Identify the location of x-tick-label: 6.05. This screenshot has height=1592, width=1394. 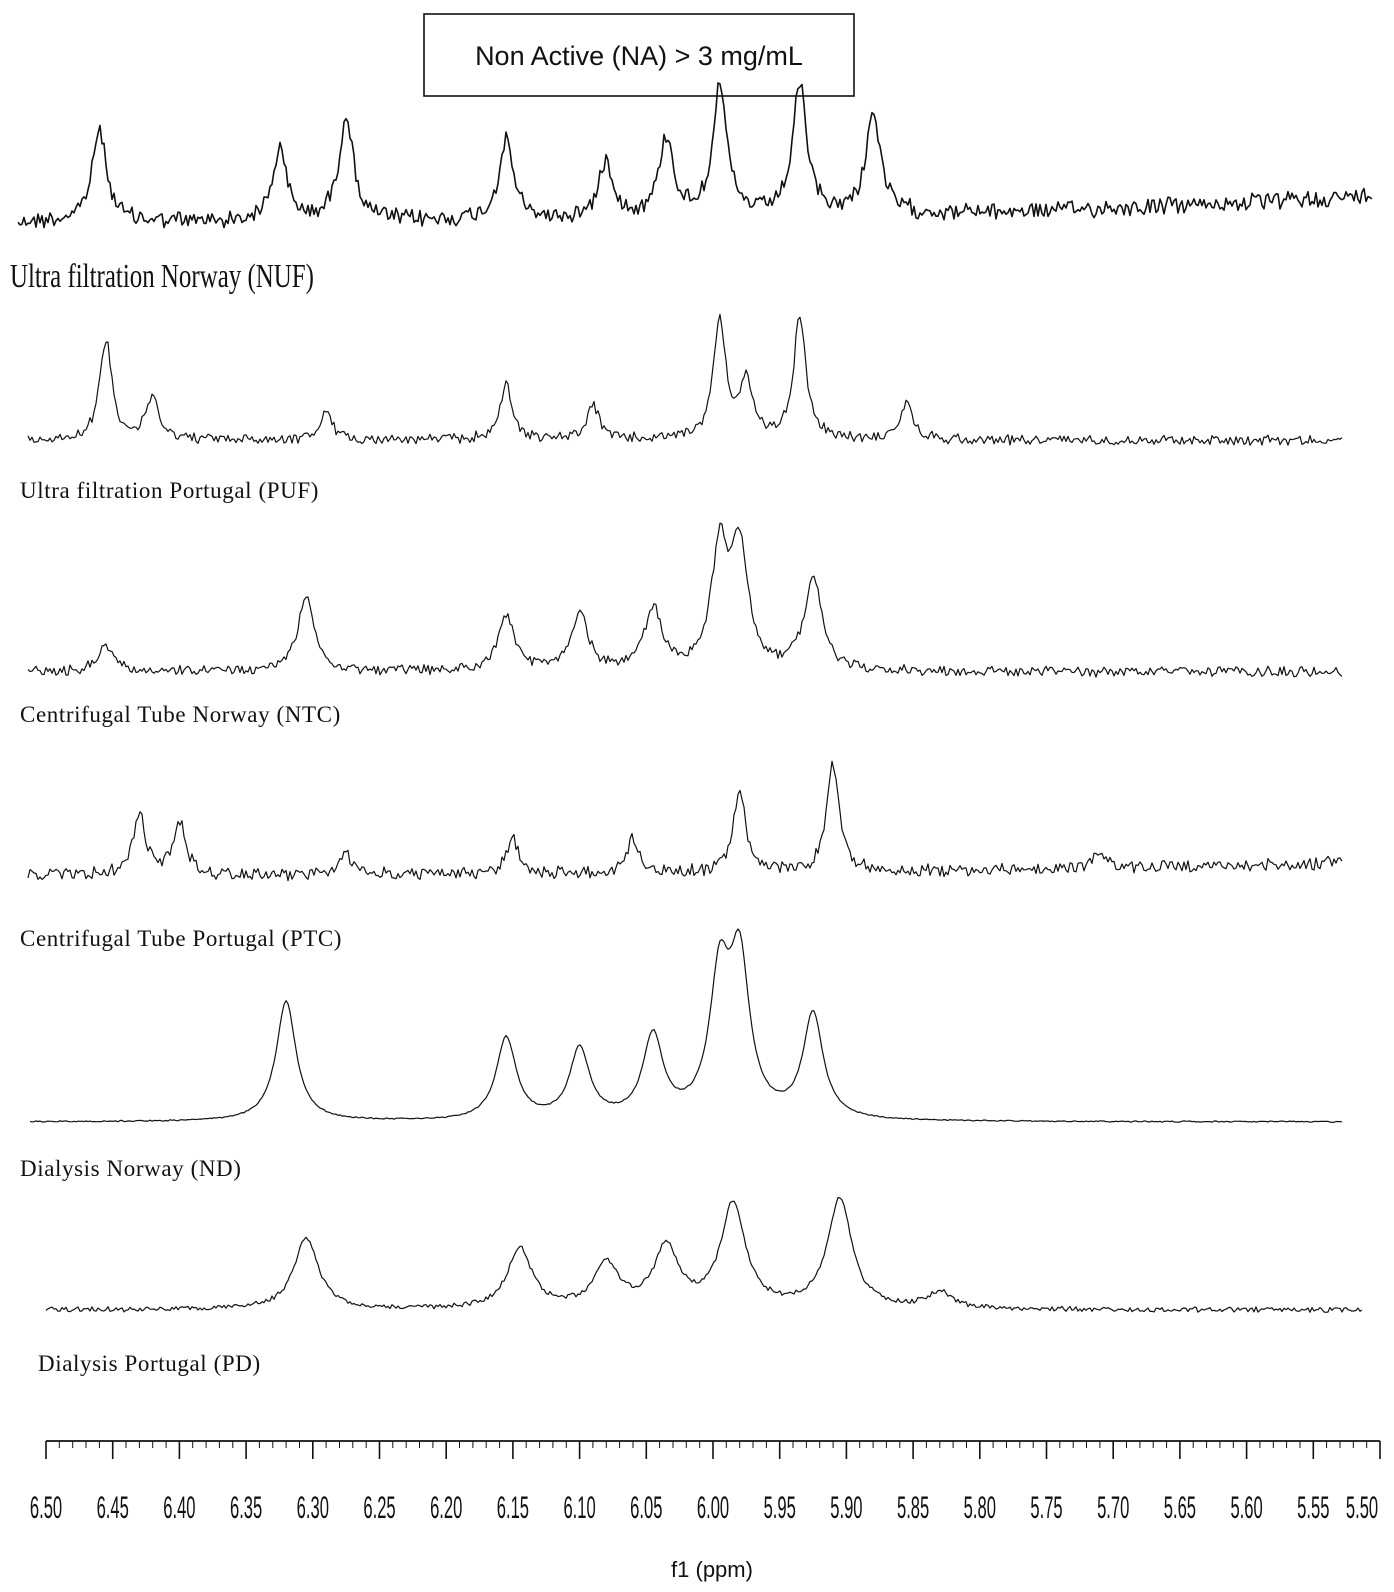
(646, 1508).